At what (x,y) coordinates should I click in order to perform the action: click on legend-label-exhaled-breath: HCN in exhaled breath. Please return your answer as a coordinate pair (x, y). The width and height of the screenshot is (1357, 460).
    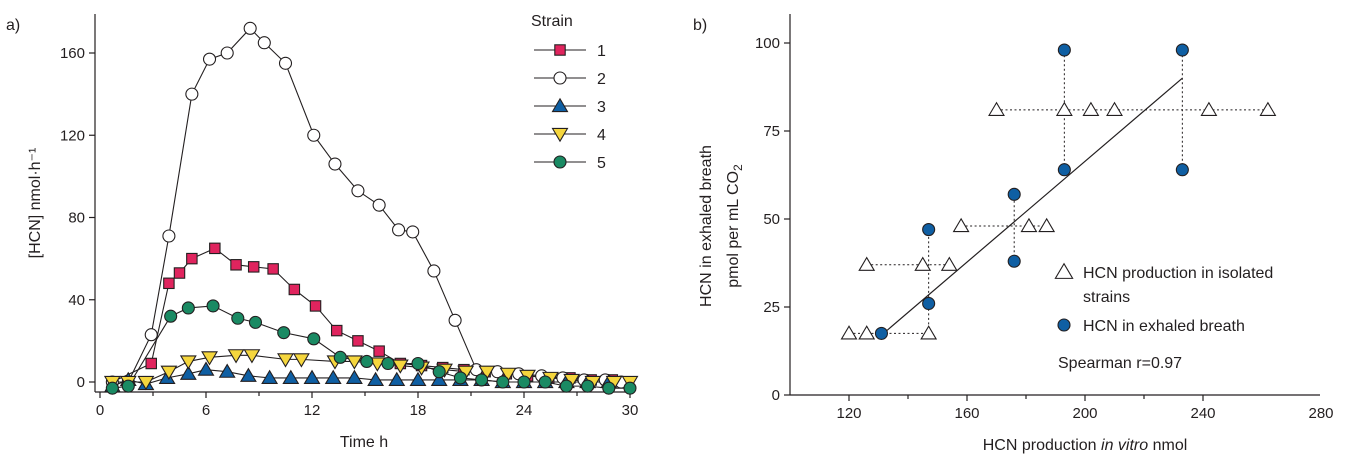
    Looking at the image, I should click on (1164, 326).